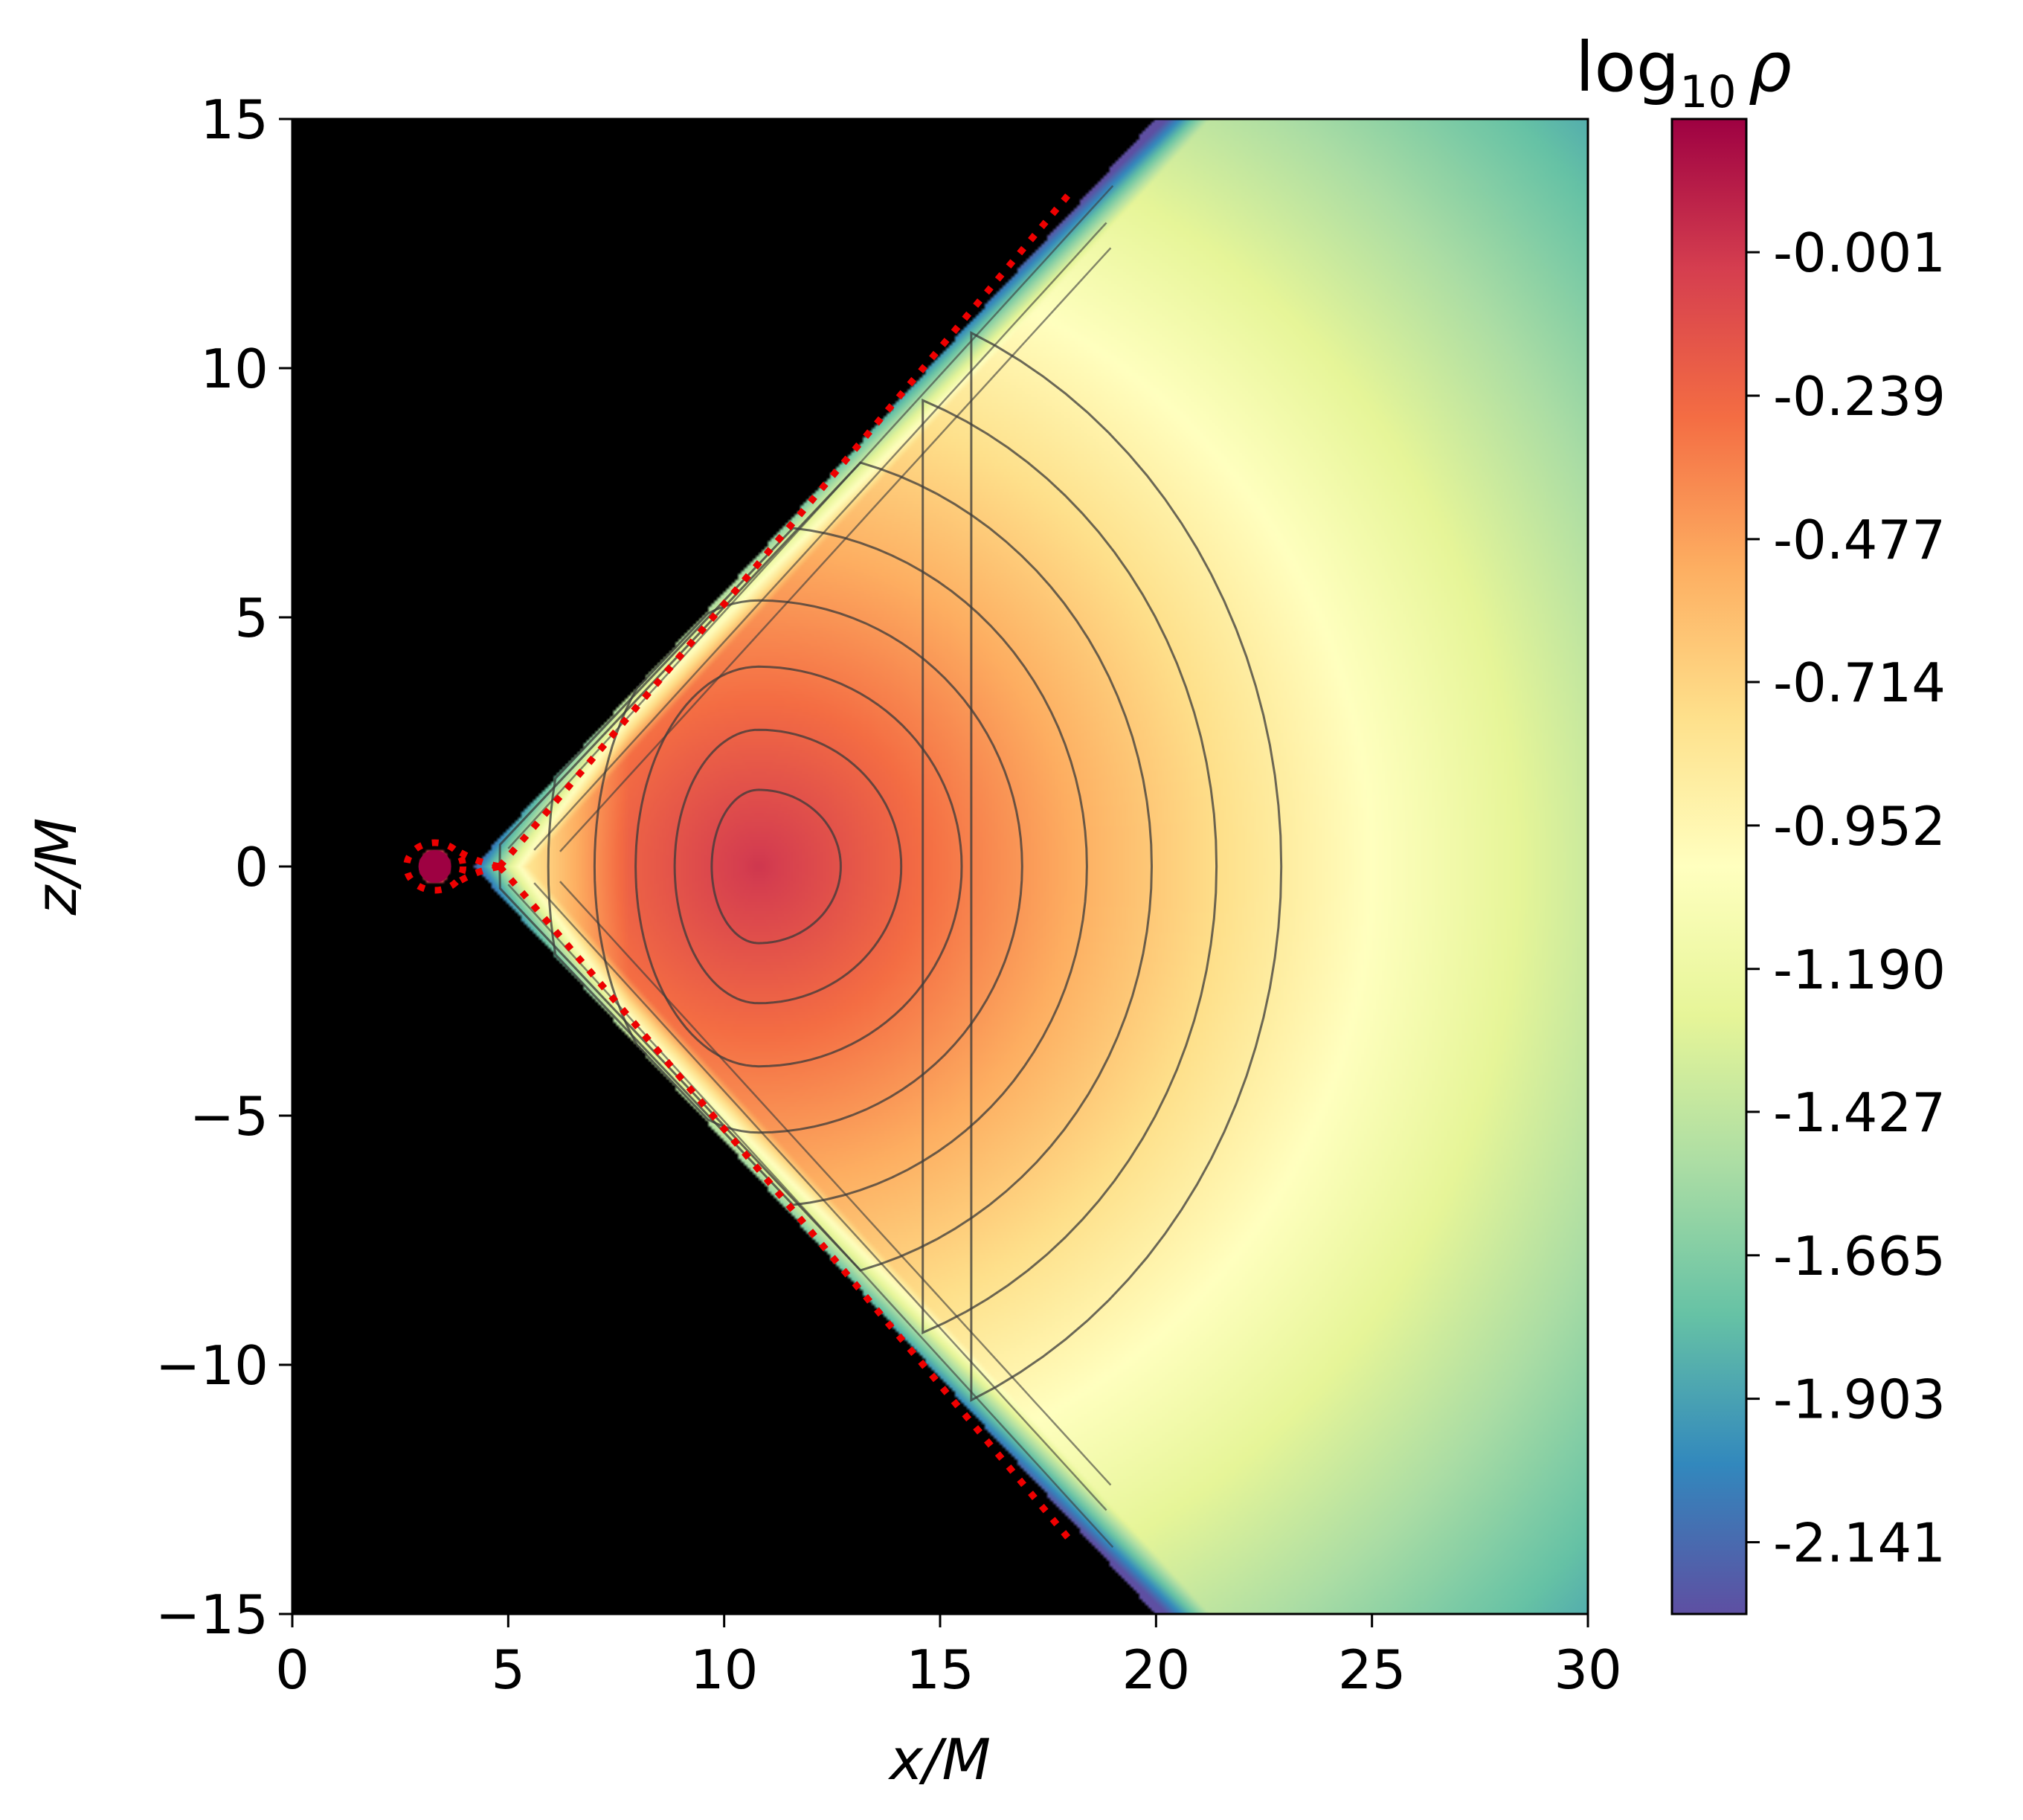 The width and height of the screenshot is (2023, 1820). Describe the element at coordinates (940, 1670) in the screenshot. I see `x-tick-label: 15` at that location.